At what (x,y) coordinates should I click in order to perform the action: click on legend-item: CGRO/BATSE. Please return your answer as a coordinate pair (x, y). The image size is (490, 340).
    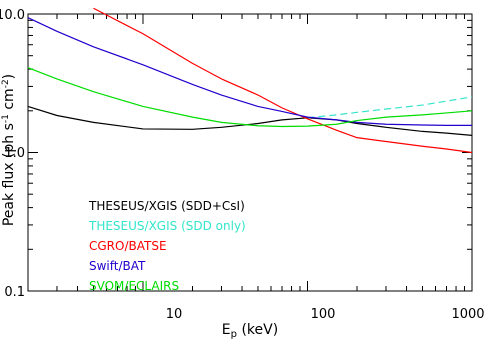
    Looking at the image, I should click on (128, 246).